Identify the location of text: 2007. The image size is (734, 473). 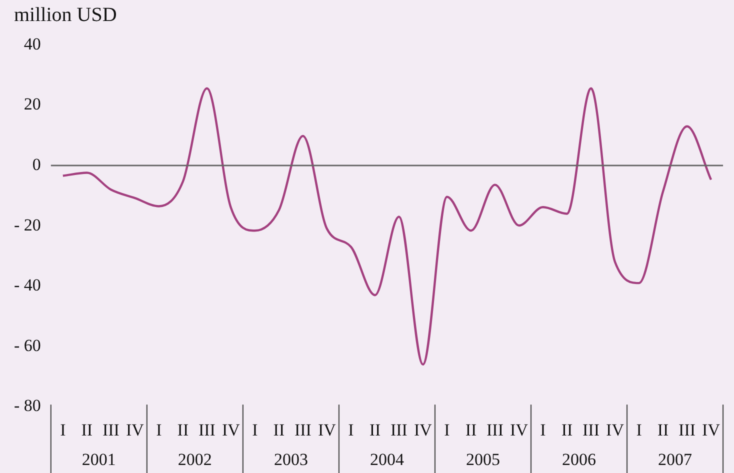
(675, 460).